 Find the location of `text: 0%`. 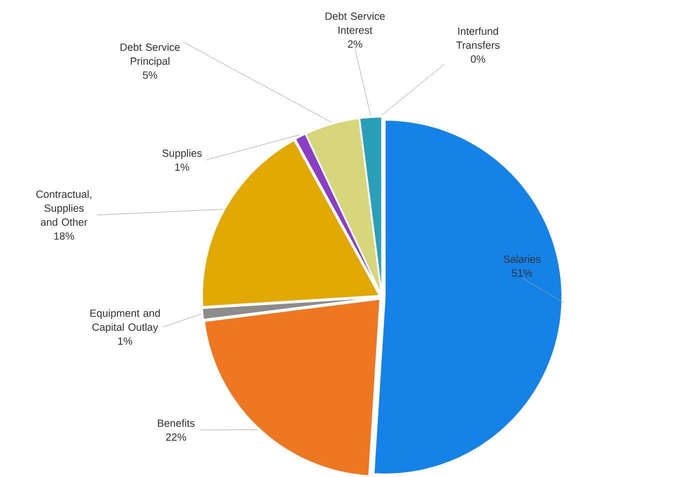

text: 0% is located at coordinates (478, 59).